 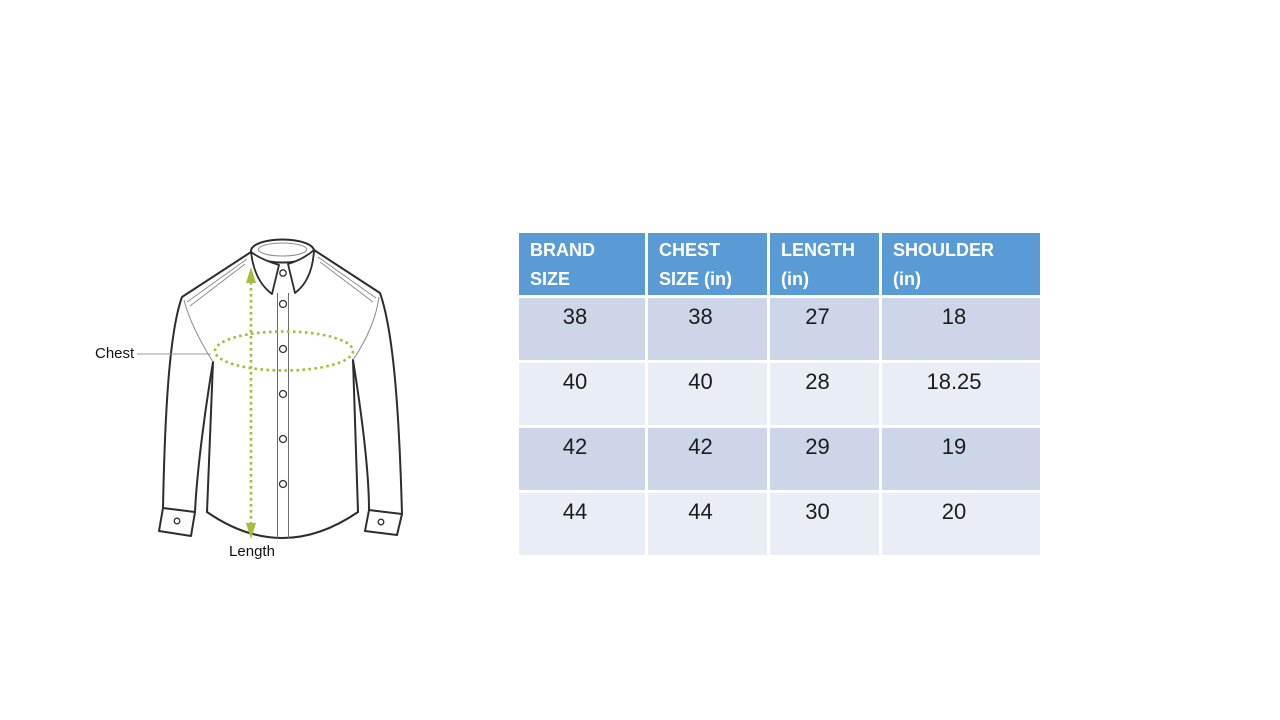 I want to click on collar-button, so click(x=283, y=273).